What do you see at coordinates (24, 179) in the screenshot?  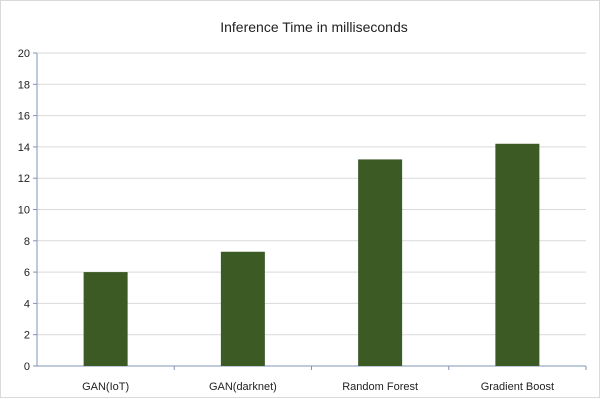 I see `y-tick-label: 12` at bounding box center [24, 179].